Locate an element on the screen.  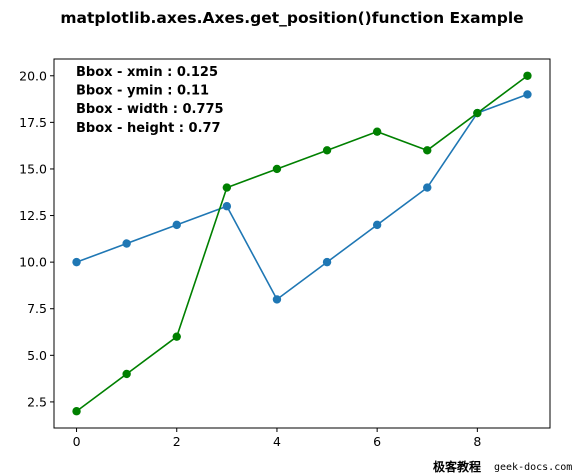
watermark: 极客教程 geek-docs.com is located at coordinates (502, 466).